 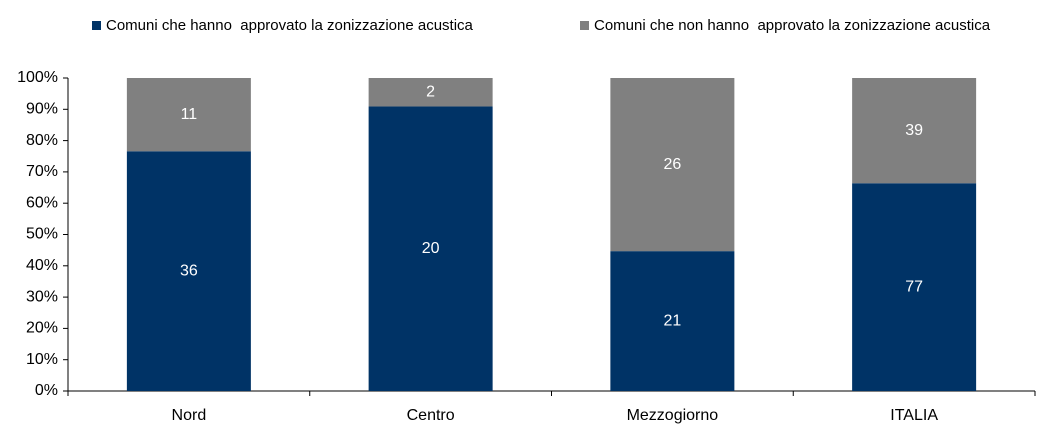 What do you see at coordinates (37, 77) in the screenshot?
I see `y-tick-label: 100%` at bounding box center [37, 77].